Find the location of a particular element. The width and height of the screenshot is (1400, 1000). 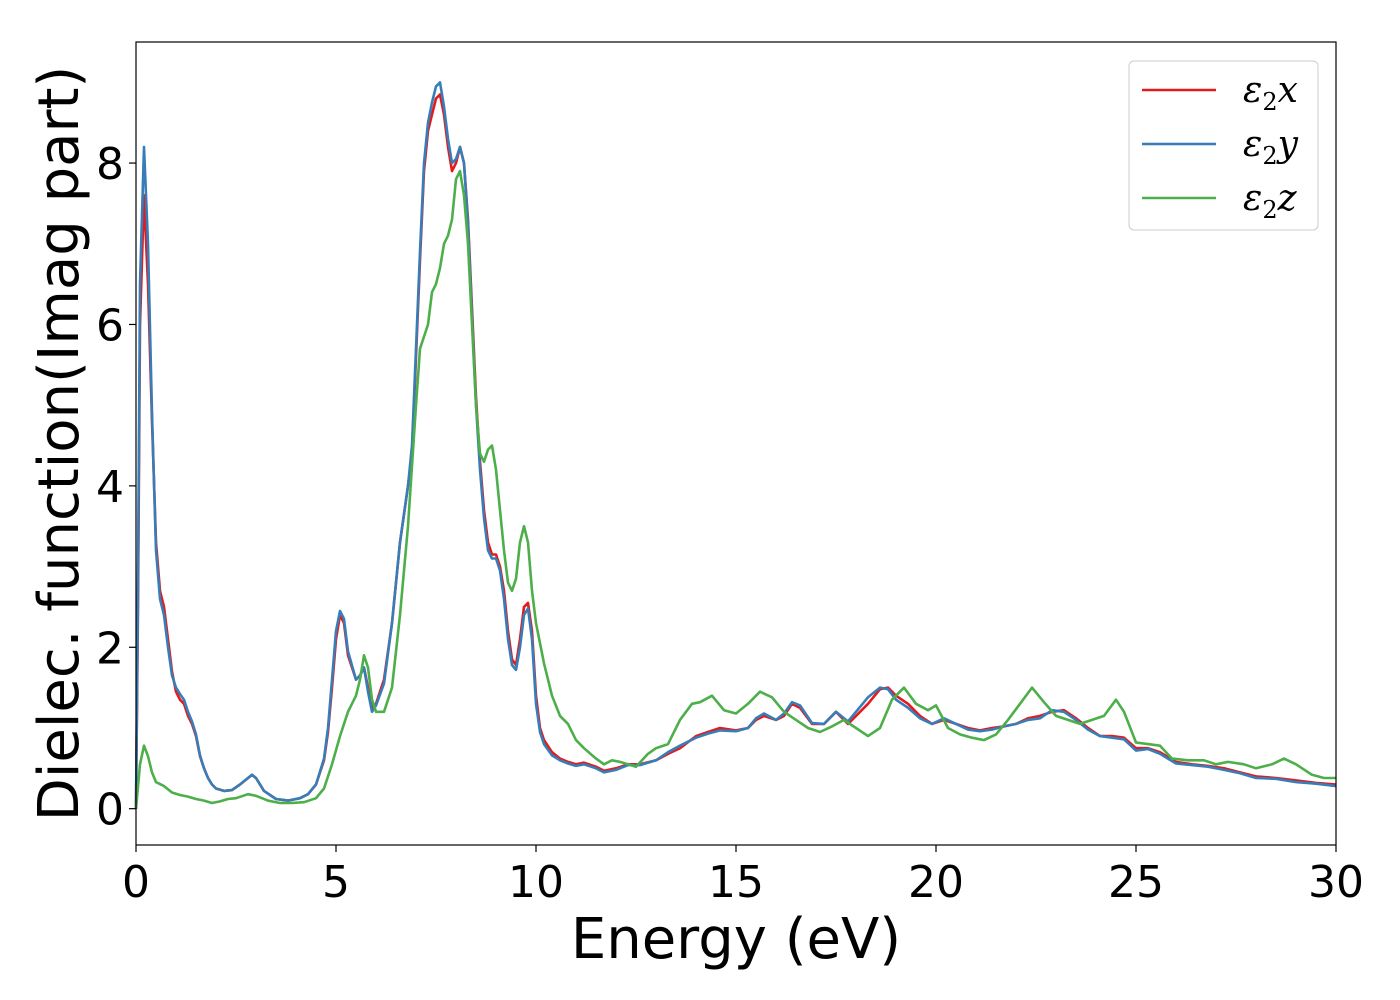

legend: ε2x ε2y ε2z is located at coordinates (1223, 145).